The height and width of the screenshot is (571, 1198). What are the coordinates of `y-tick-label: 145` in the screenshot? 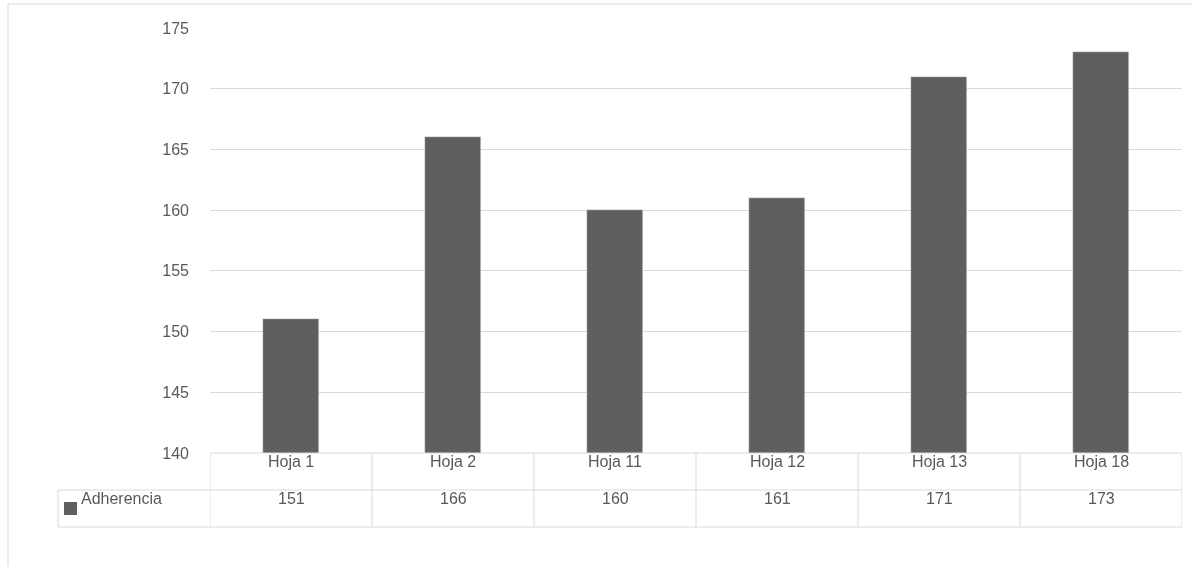 It's located at (176, 392).